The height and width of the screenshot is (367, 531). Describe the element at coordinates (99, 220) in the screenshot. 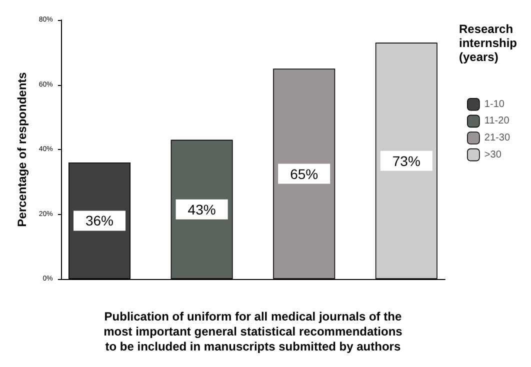

I see `data-label: 36%` at that location.